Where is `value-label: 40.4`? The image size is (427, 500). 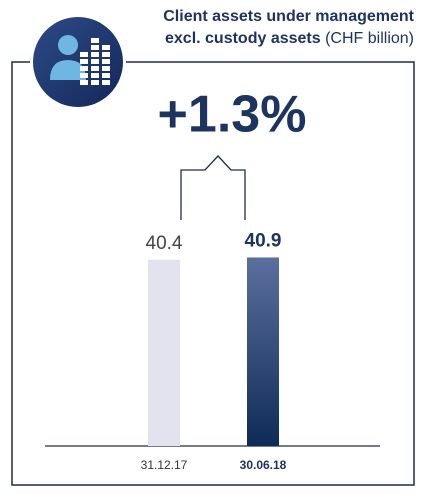
value-label: 40.4 is located at coordinates (164, 243).